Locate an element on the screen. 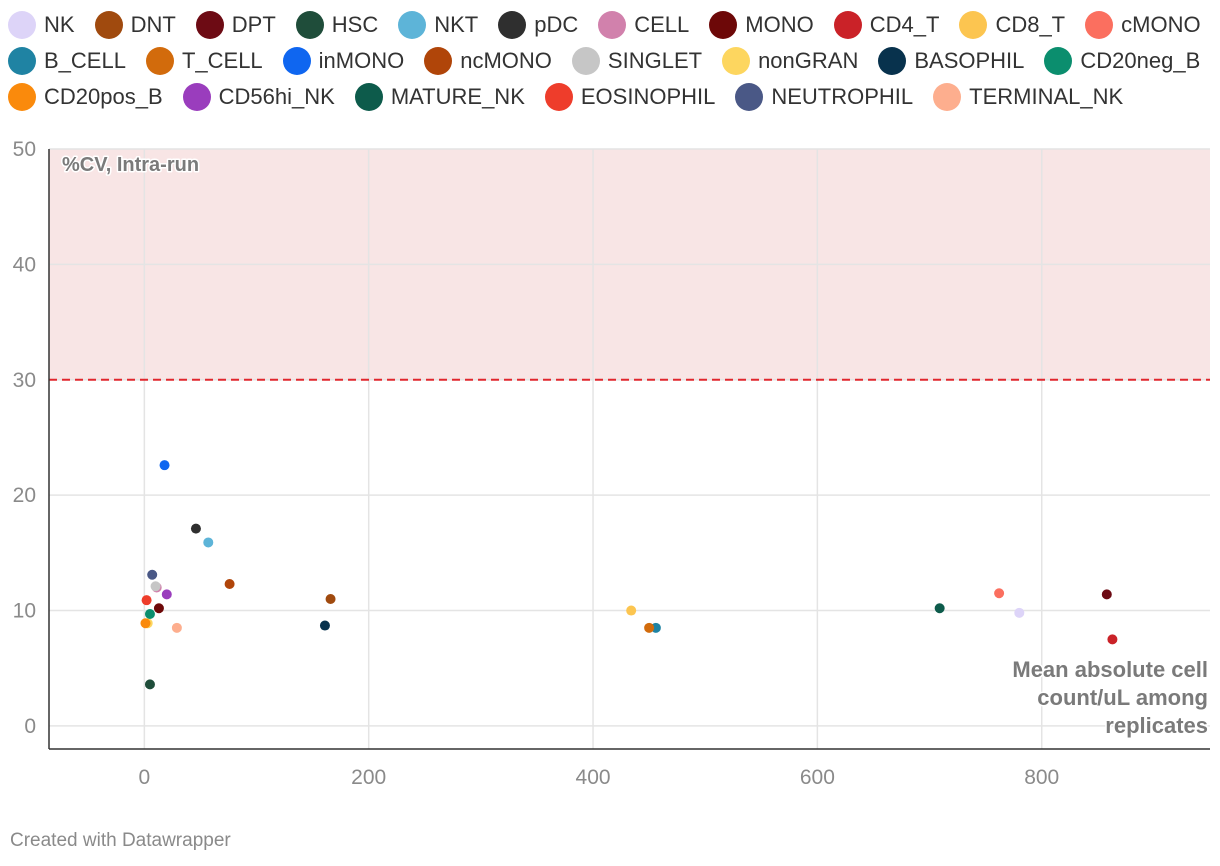  legend-item-terminal-nk: TERMINAL_NK is located at coordinates (1028, 97).